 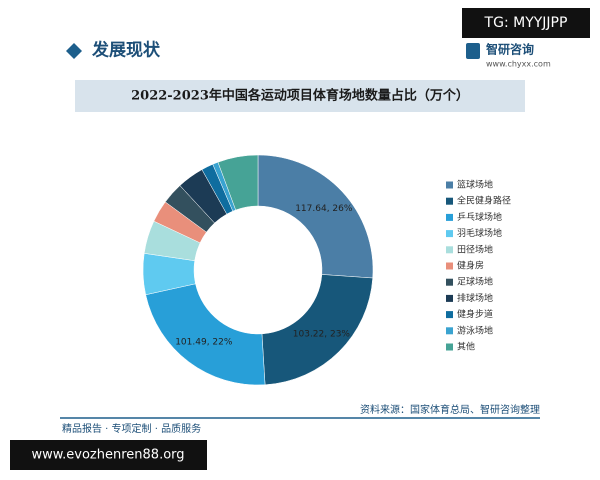 I want to click on footer-source: 资料来源：国家体育总局、智研咨询整理, so click(x=450, y=409).